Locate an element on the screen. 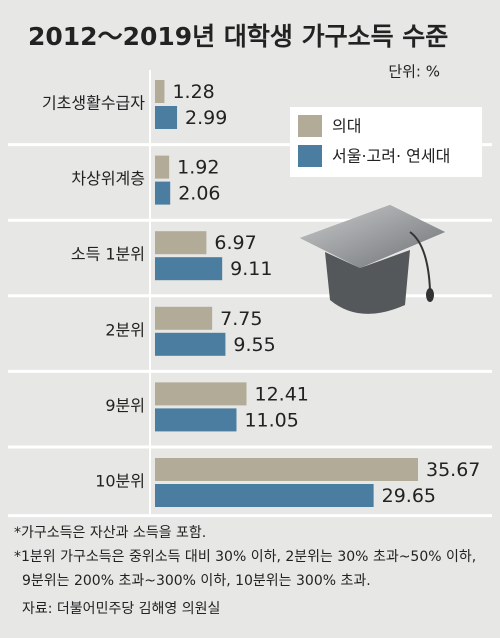 Image resolution: width=500 pixels, height=638 pixels. value-label: 1.28 is located at coordinates (193, 92).